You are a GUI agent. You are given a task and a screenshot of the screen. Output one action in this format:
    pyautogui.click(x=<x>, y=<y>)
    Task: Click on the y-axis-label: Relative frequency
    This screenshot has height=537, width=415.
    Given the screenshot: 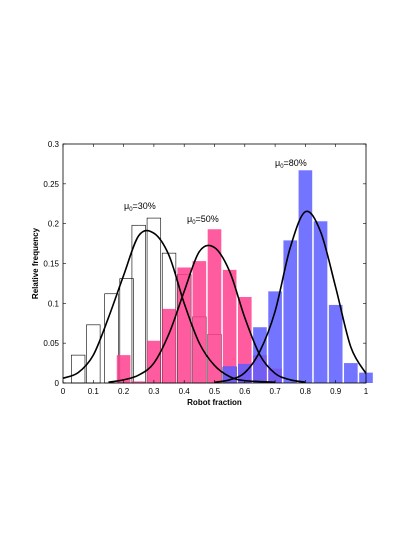 What is the action you would take?
    pyautogui.click(x=35, y=263)
    